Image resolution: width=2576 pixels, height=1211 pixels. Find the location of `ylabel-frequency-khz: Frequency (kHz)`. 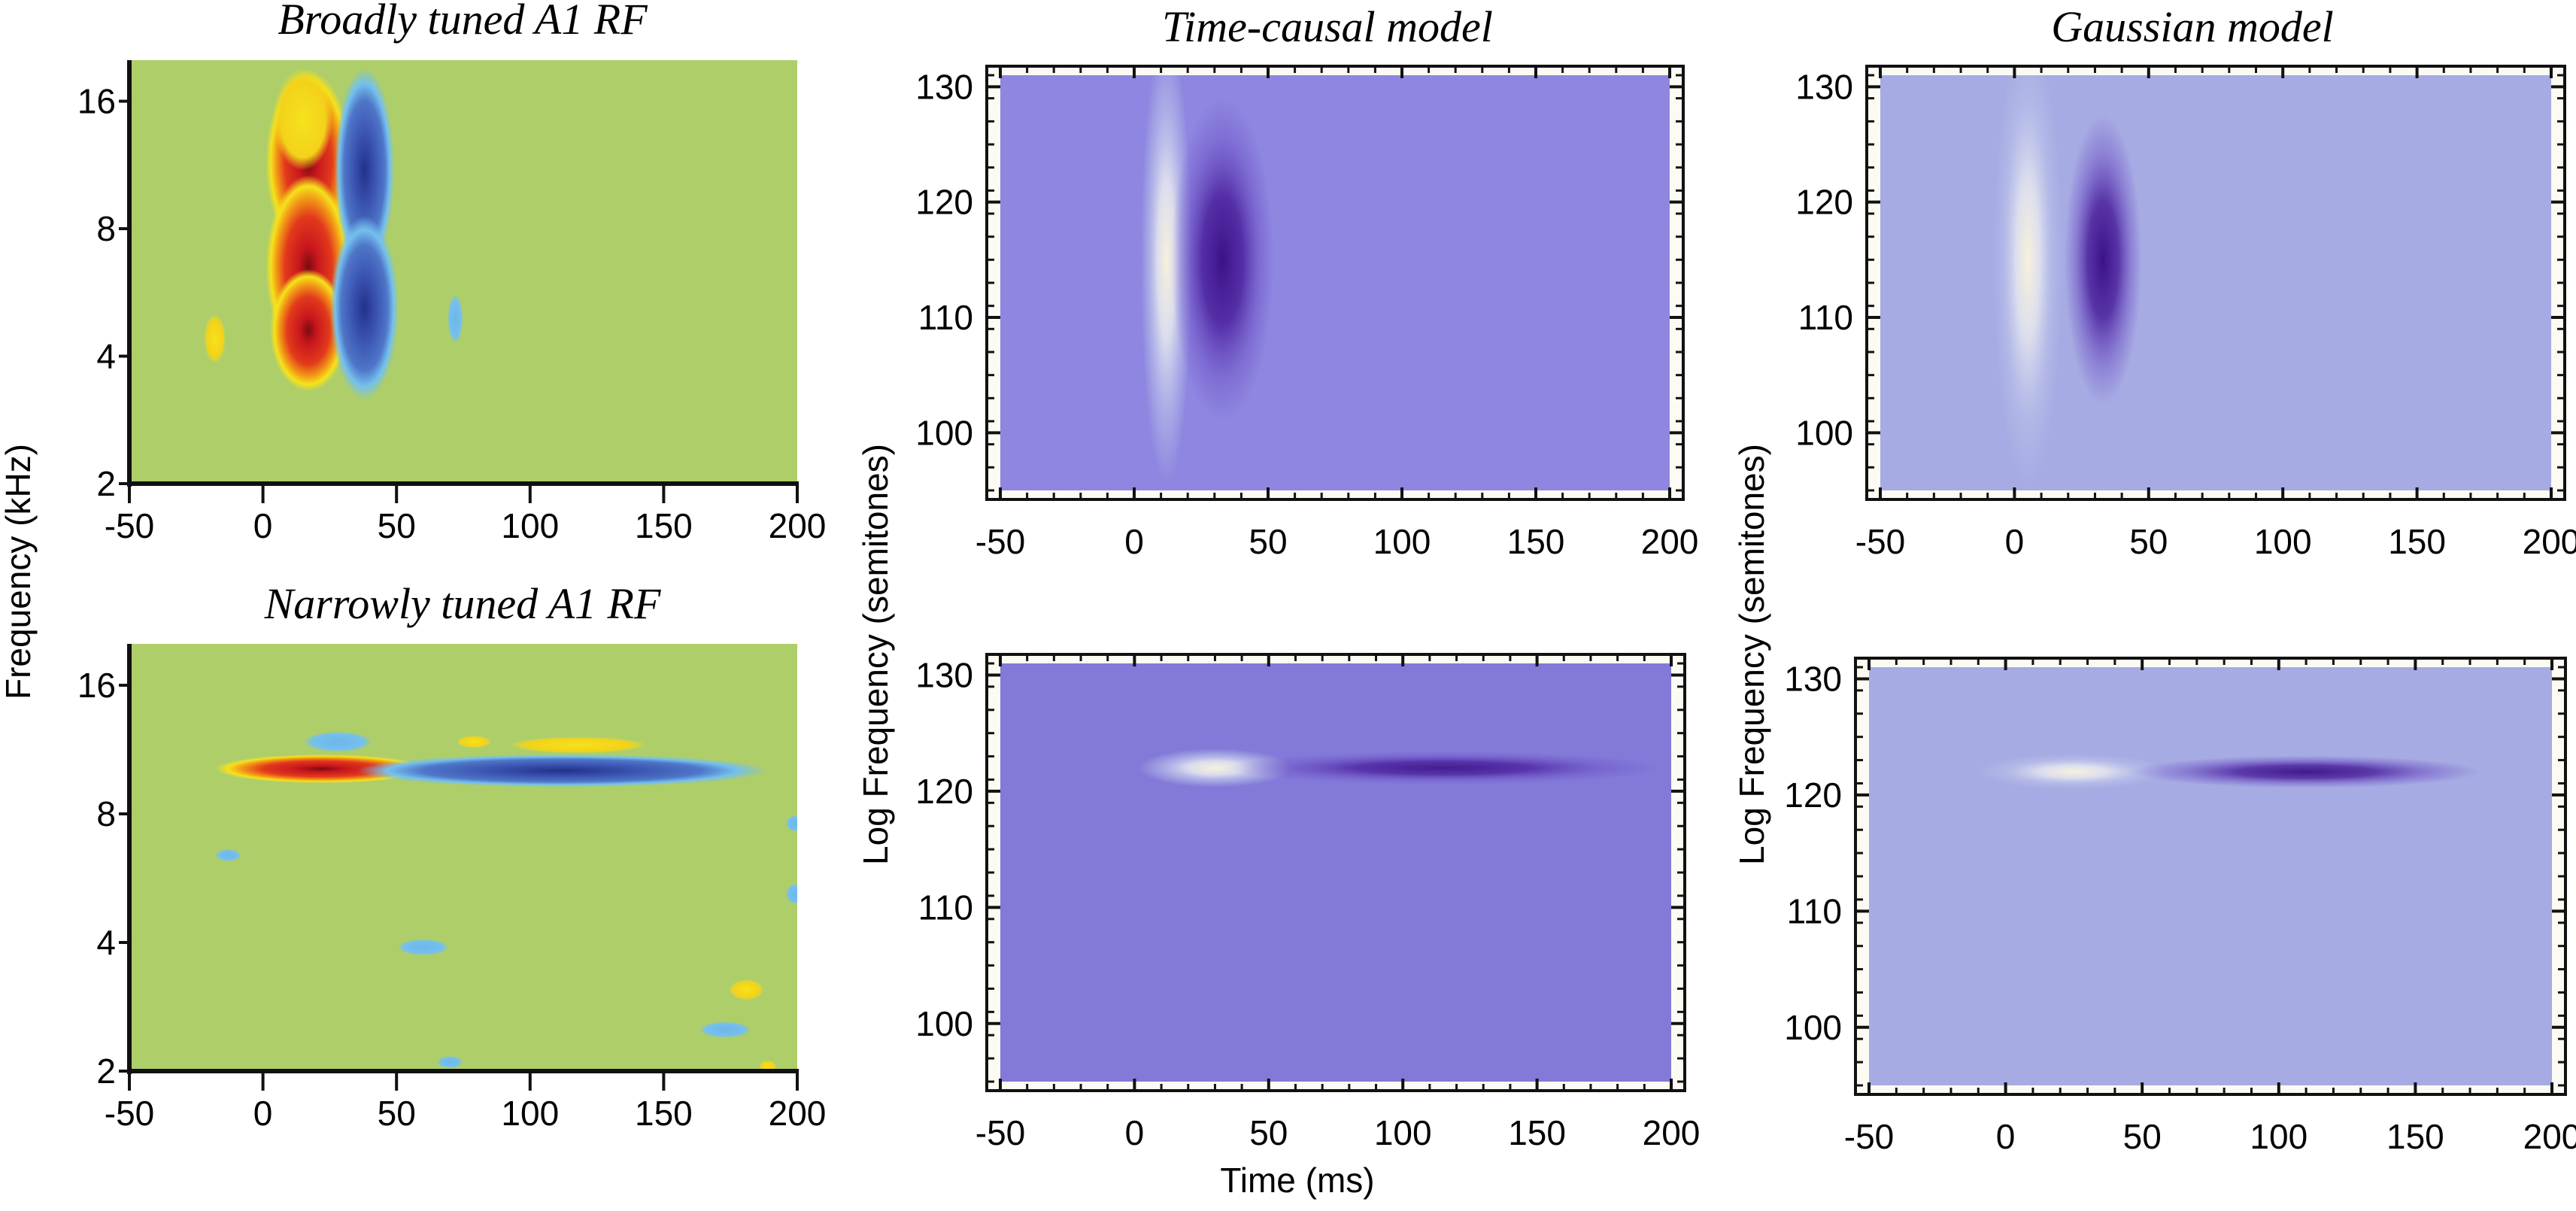

ylabel-frequency-khz: Frequency (kHz) is located at coordinates (19, 572).